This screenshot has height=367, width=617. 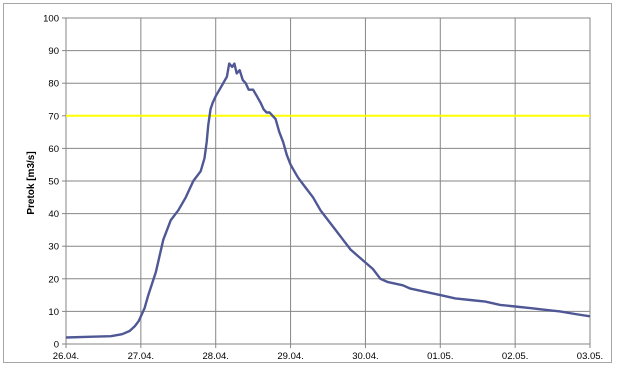 What do you see at coordinates (53, 279) in the screenshot?
I see `y-tick-label: 20` at bounding box center [53, 279].